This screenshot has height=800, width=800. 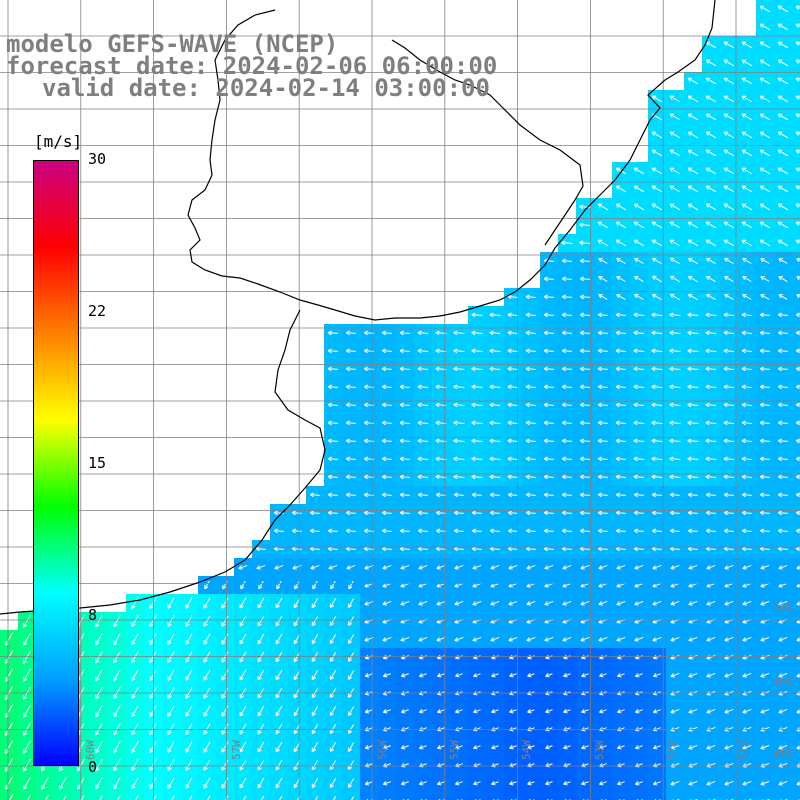 What do you see at coordinates (782, 754) in the screenshot?
I see `lat-label-41s: 41S` at bounding box center [782, 754].